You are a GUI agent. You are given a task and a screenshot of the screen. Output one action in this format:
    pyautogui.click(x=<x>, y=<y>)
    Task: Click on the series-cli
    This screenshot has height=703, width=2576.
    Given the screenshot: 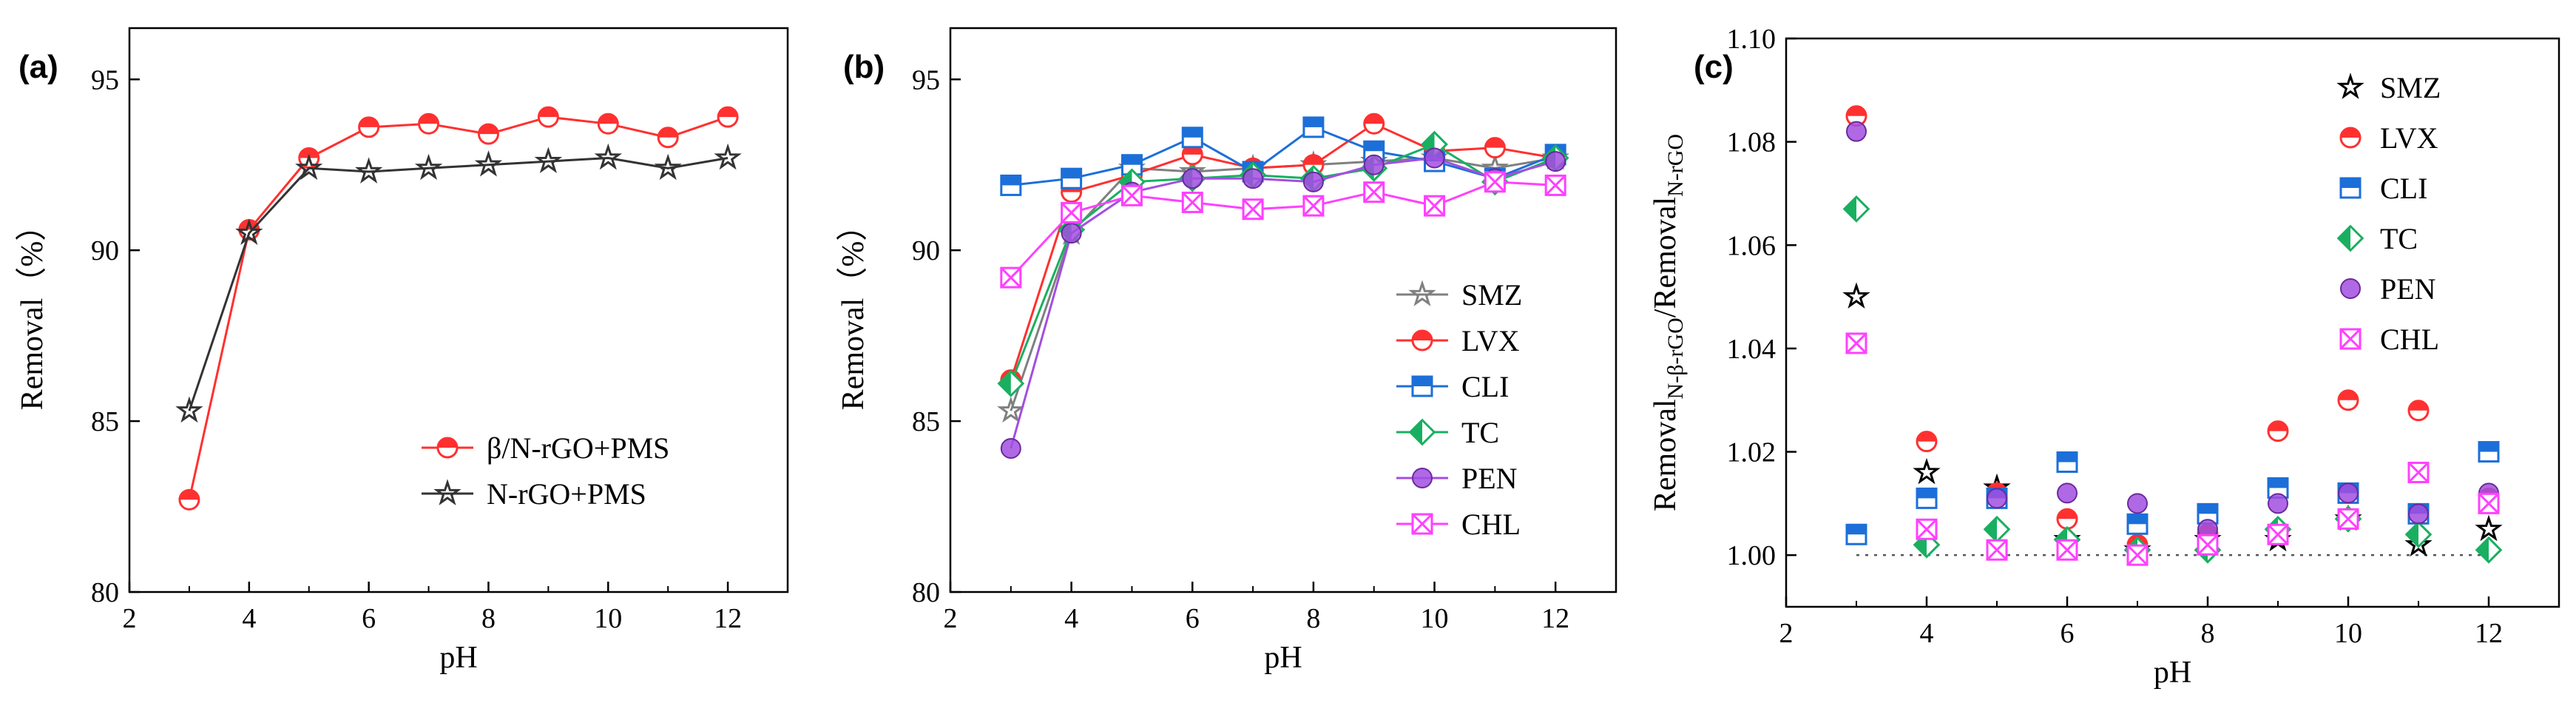 What is the action you would take?
    pyautogui.click(x=2172, y=493)
    